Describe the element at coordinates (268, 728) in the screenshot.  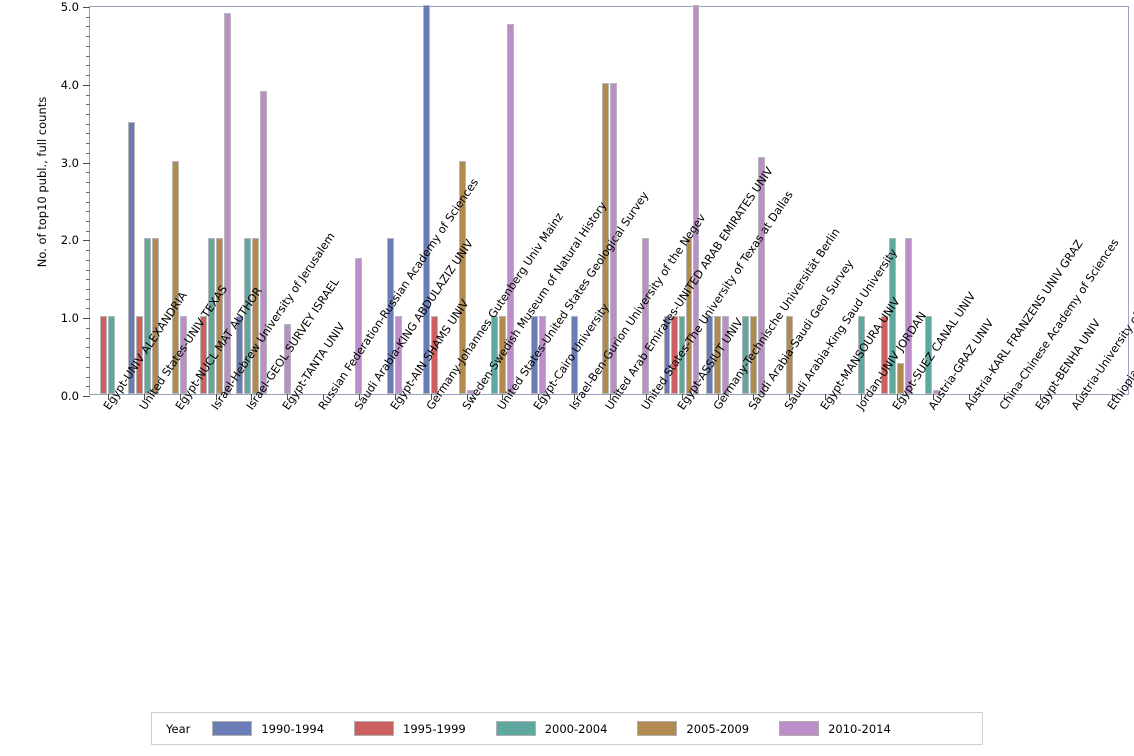
I see `legend-entry: 1990-1994` at that location.